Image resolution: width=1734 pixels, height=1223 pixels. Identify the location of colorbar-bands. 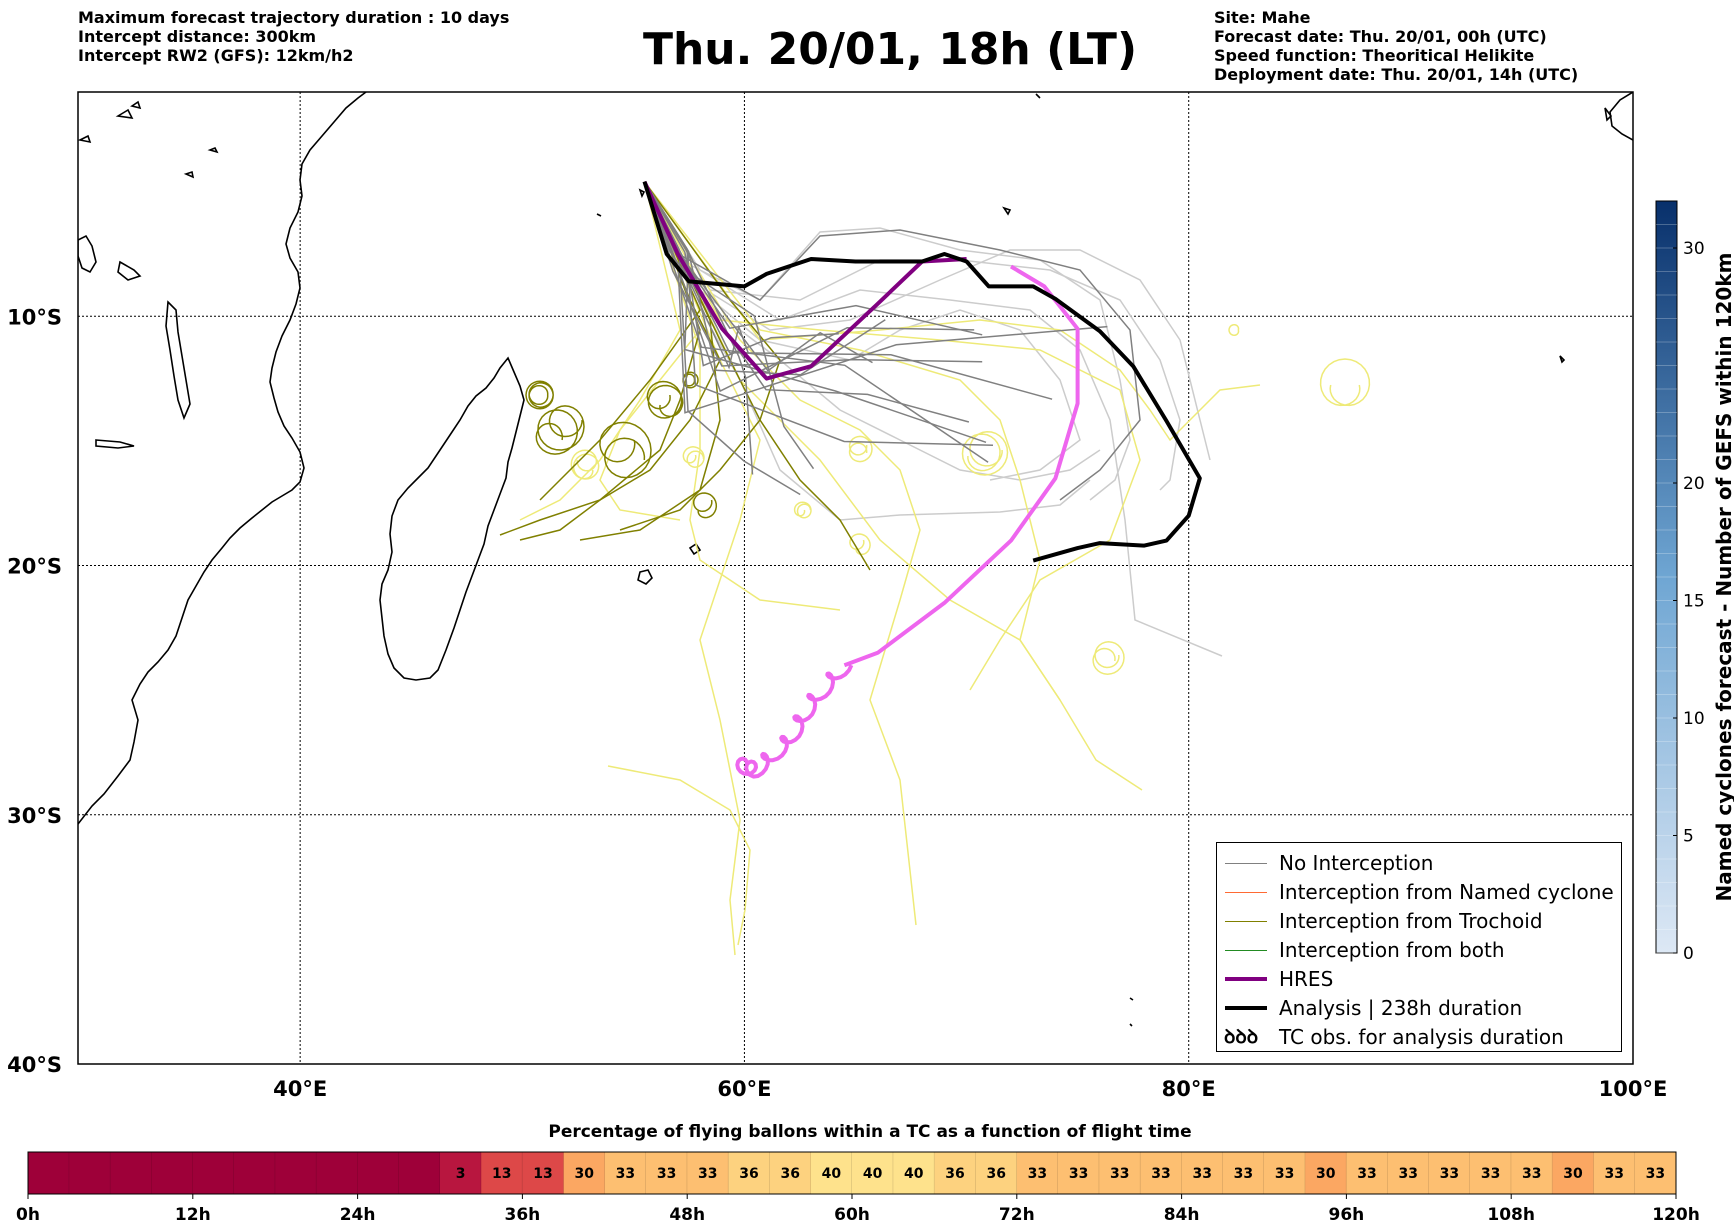
(1666, 589).